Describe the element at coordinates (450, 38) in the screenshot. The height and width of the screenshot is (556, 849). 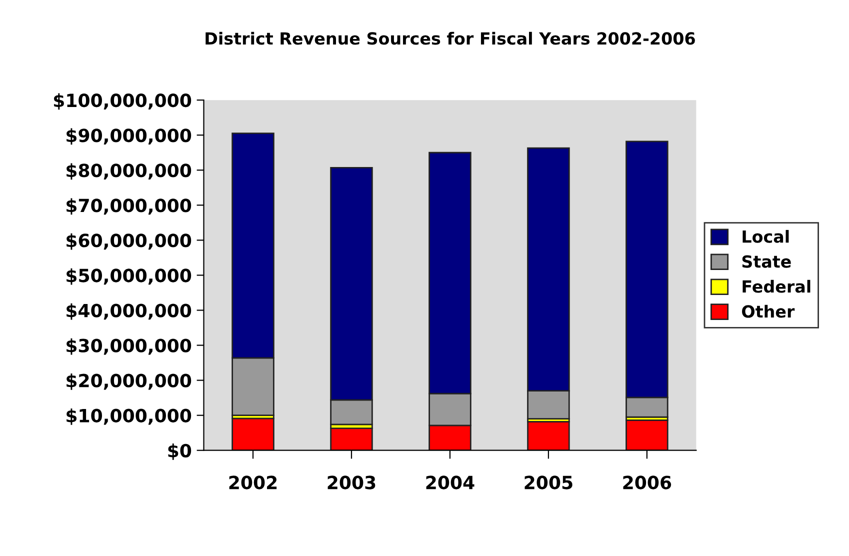
I see `chart-title: District Revenue Sources for Fiscal Years 2002-2006` at that location.